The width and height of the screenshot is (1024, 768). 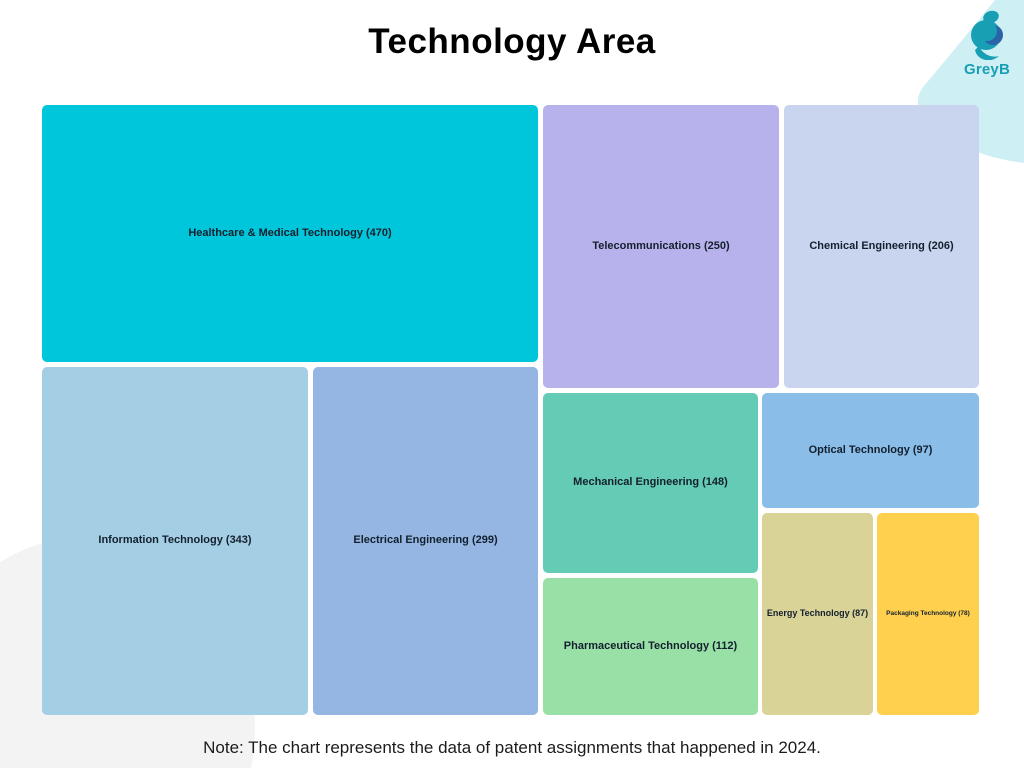 I want to click on tile-label: Mechanical Engineering (148), so click(x=650, y=482).